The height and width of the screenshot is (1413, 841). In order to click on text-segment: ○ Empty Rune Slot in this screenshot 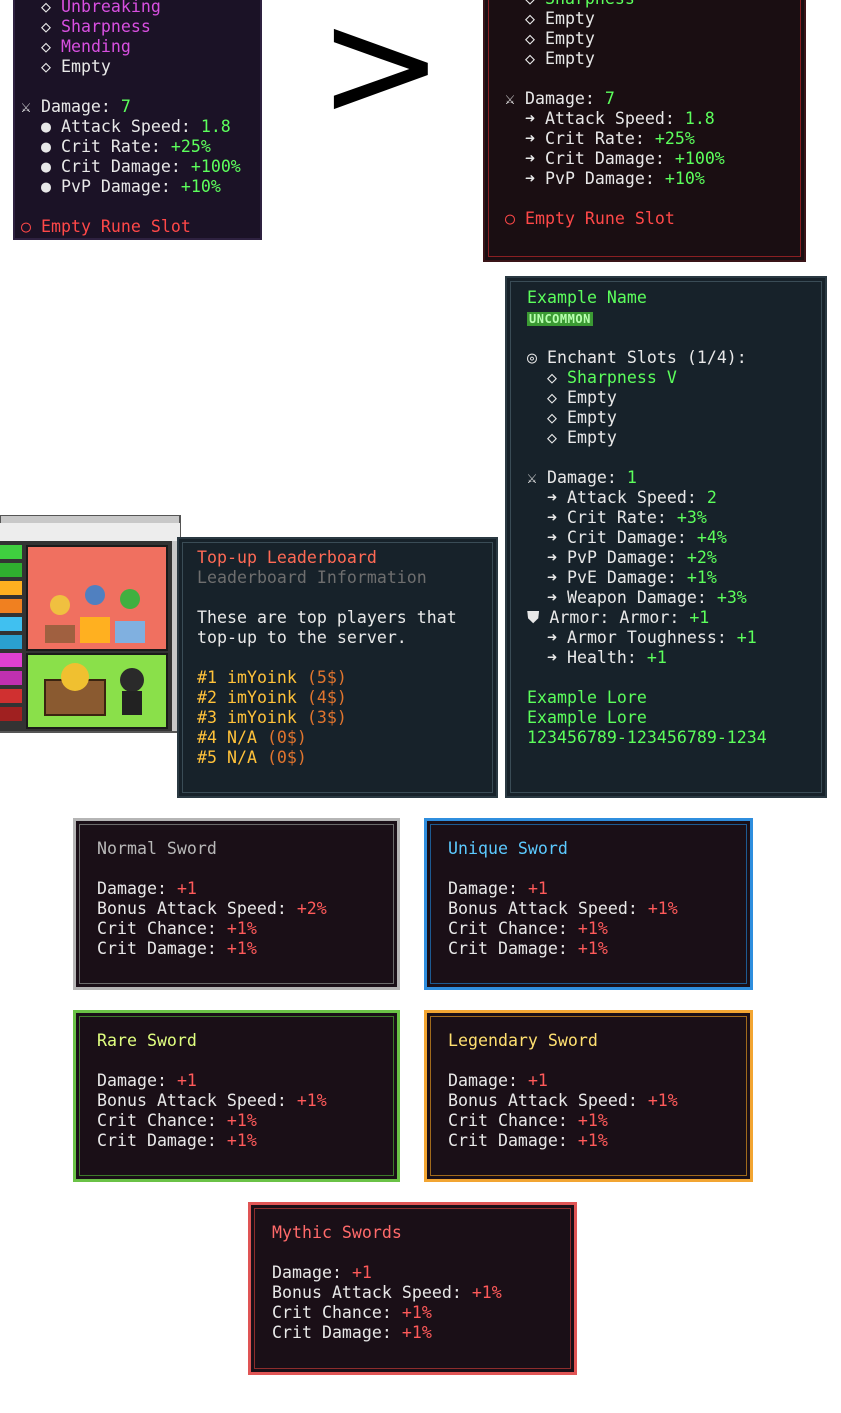, I will do `click(106, 226)`.